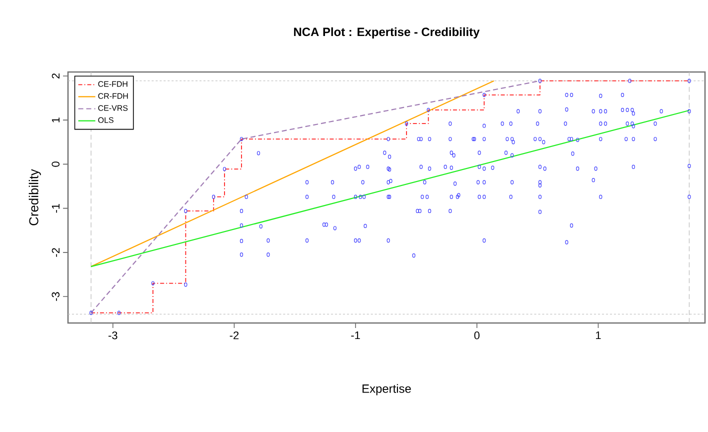 Image resolution: width=708 pixels, height=432 pixels. What do you see at coordinates (113, 336) in the screenshot?
I see `x-tick-label: -3` at bounding box center [113, 336].